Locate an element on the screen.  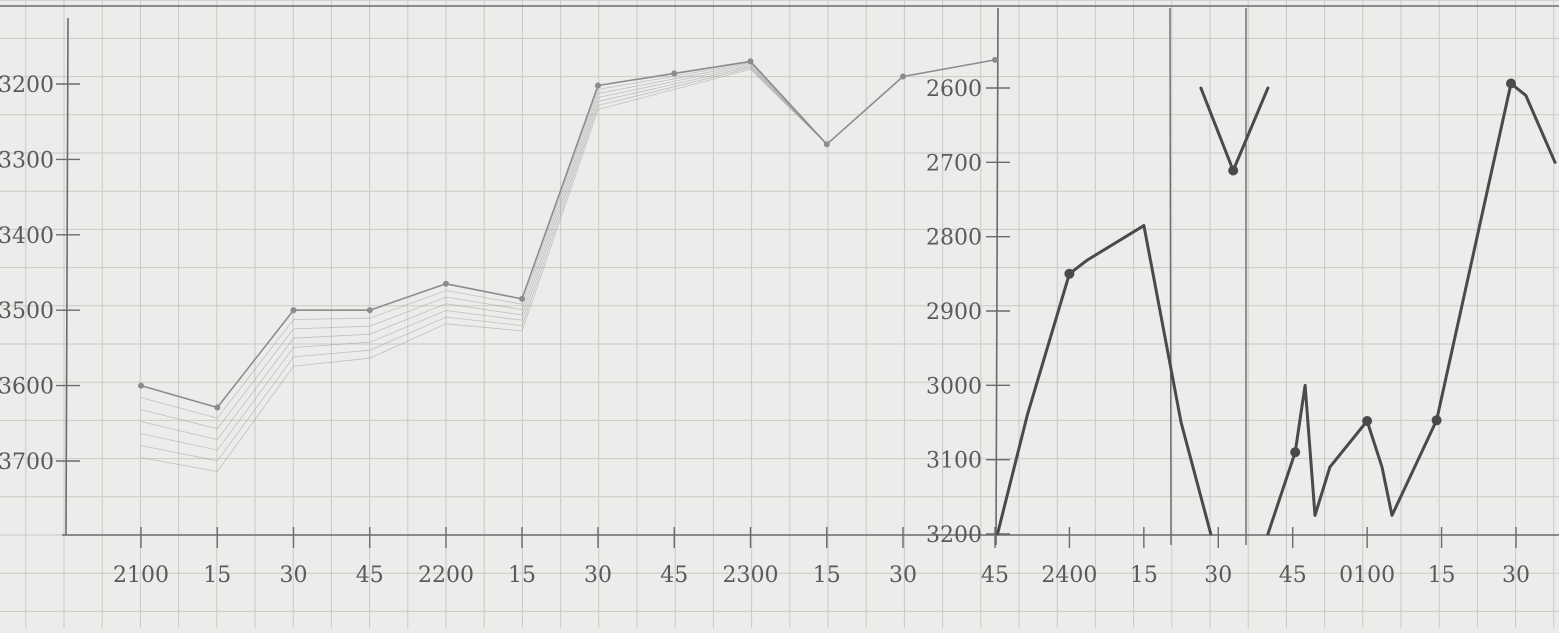
right-y-tick-label: 2600 is located at coordinates (954, 89).